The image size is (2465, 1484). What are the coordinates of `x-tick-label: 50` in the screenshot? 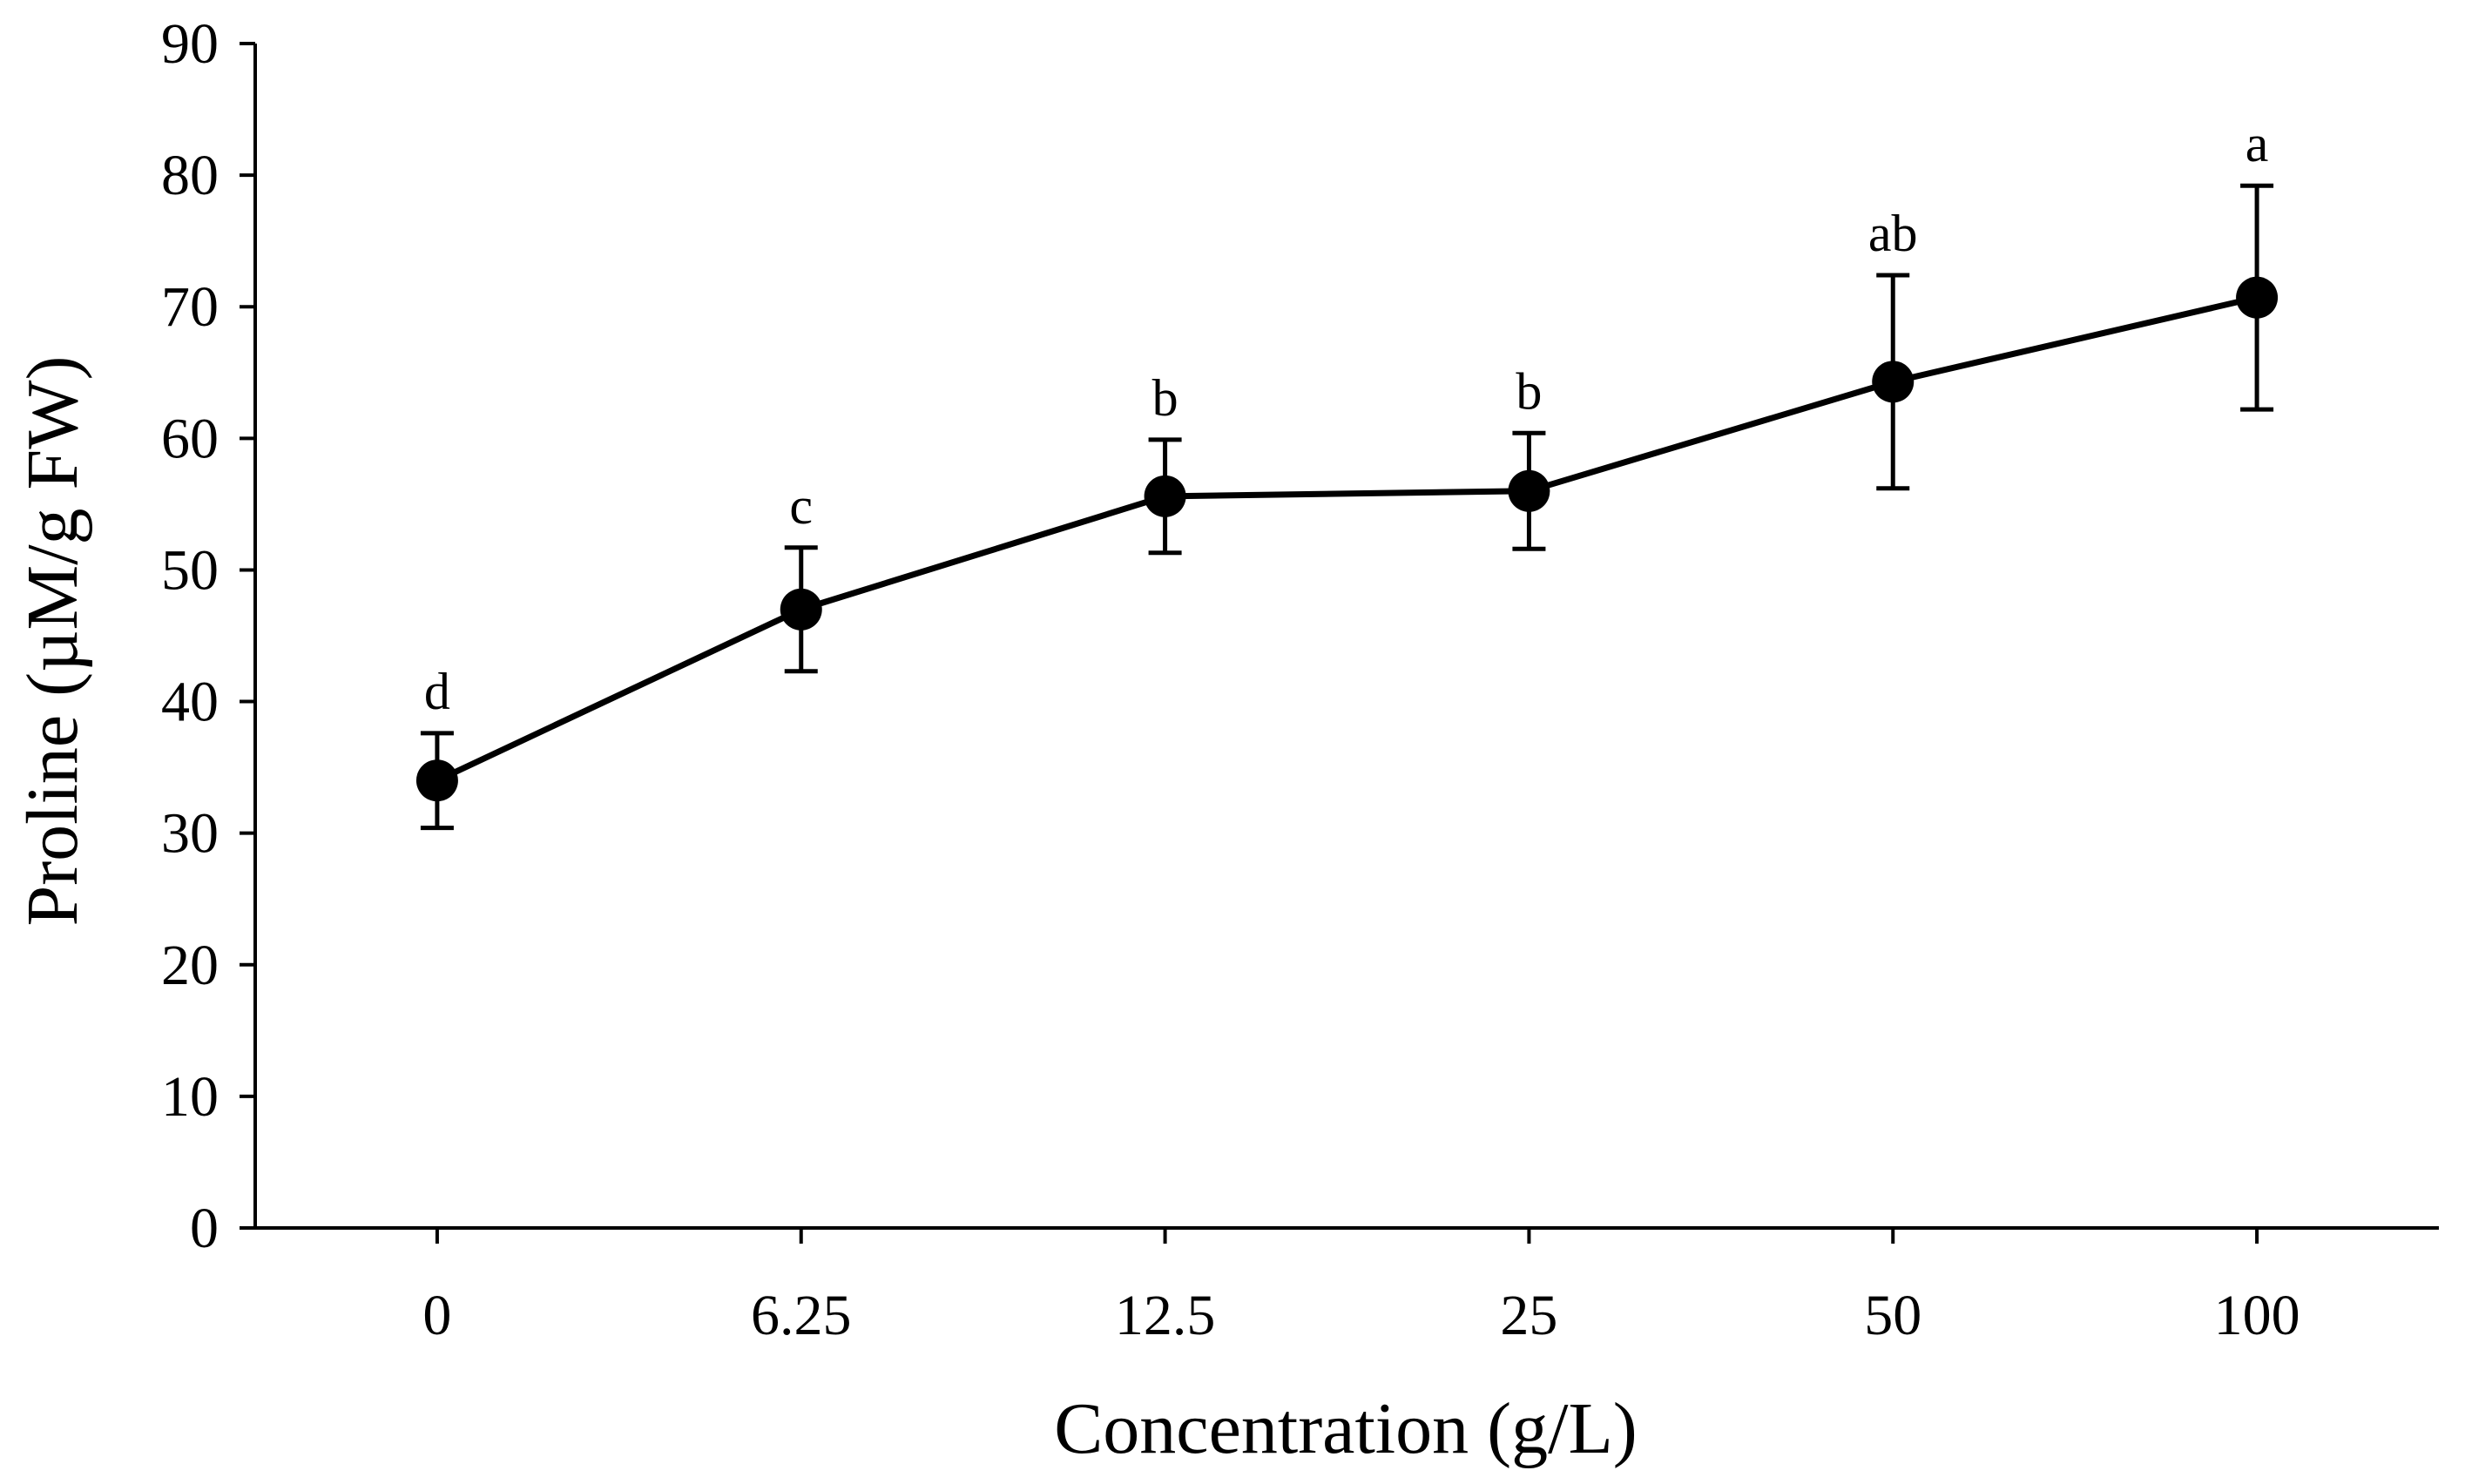 It's located at (1892, 1316).